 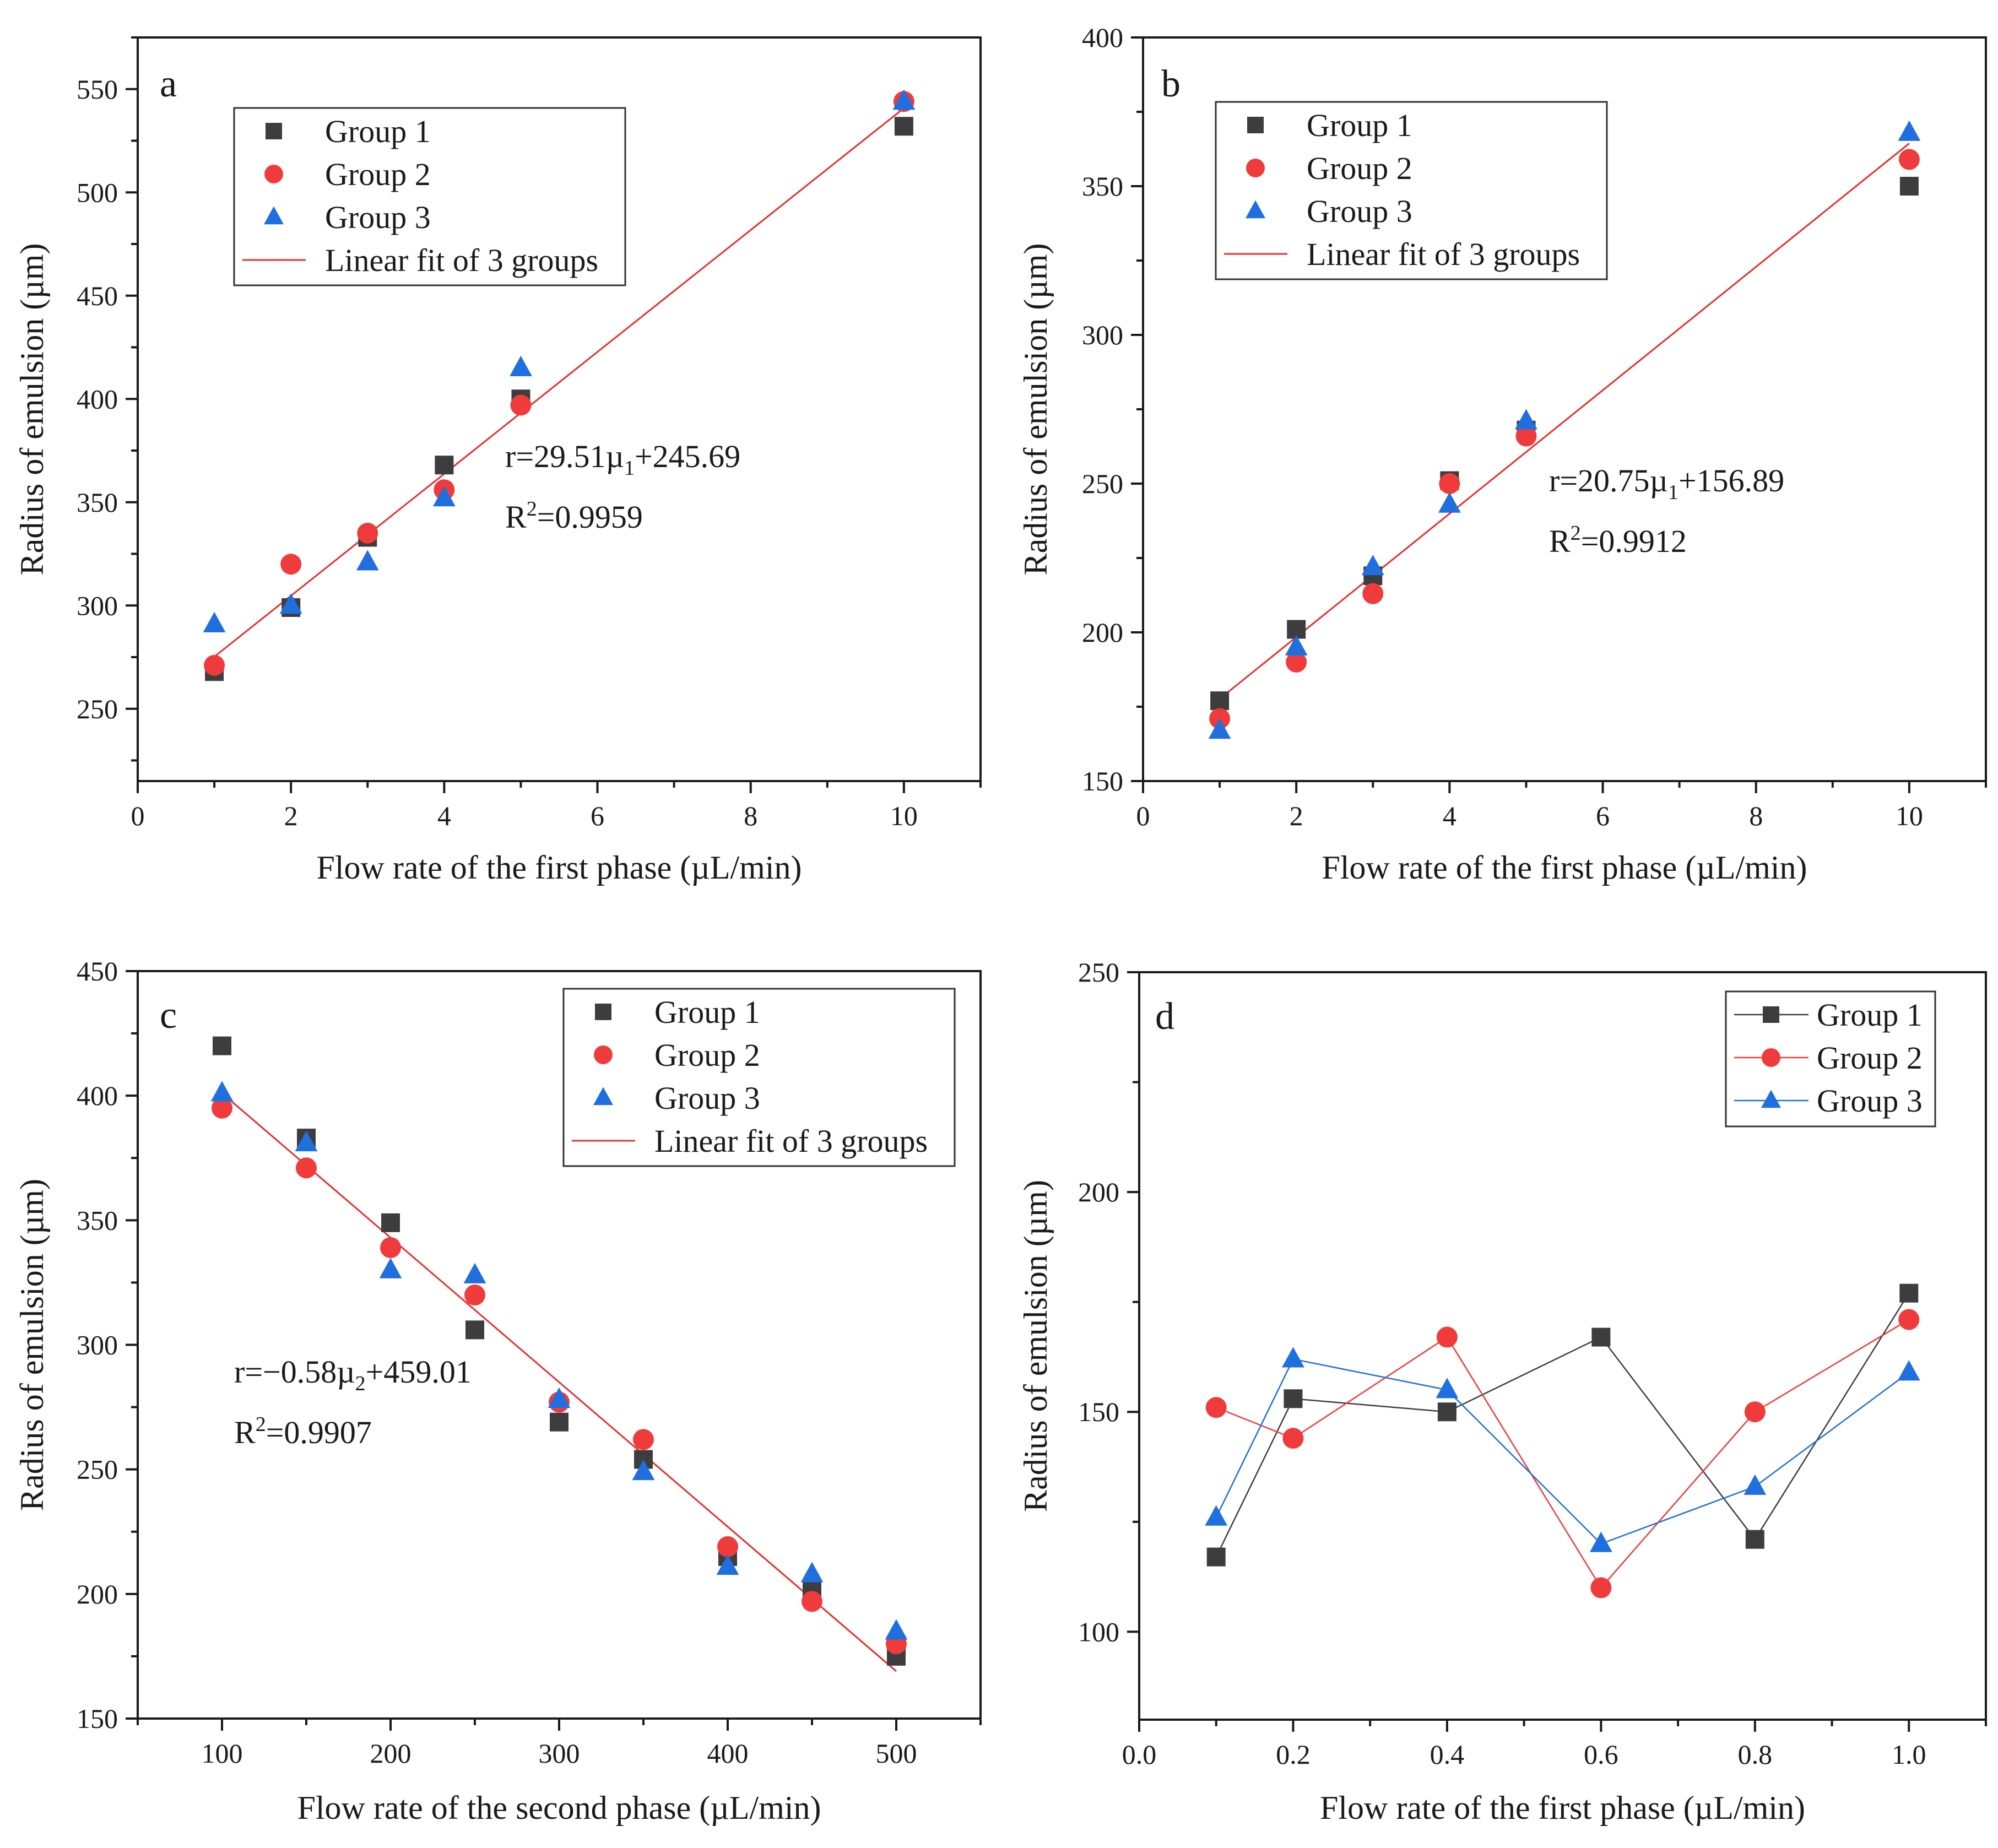 I want to click on x-tick-label-a: 2, so click(x=291, y=815).